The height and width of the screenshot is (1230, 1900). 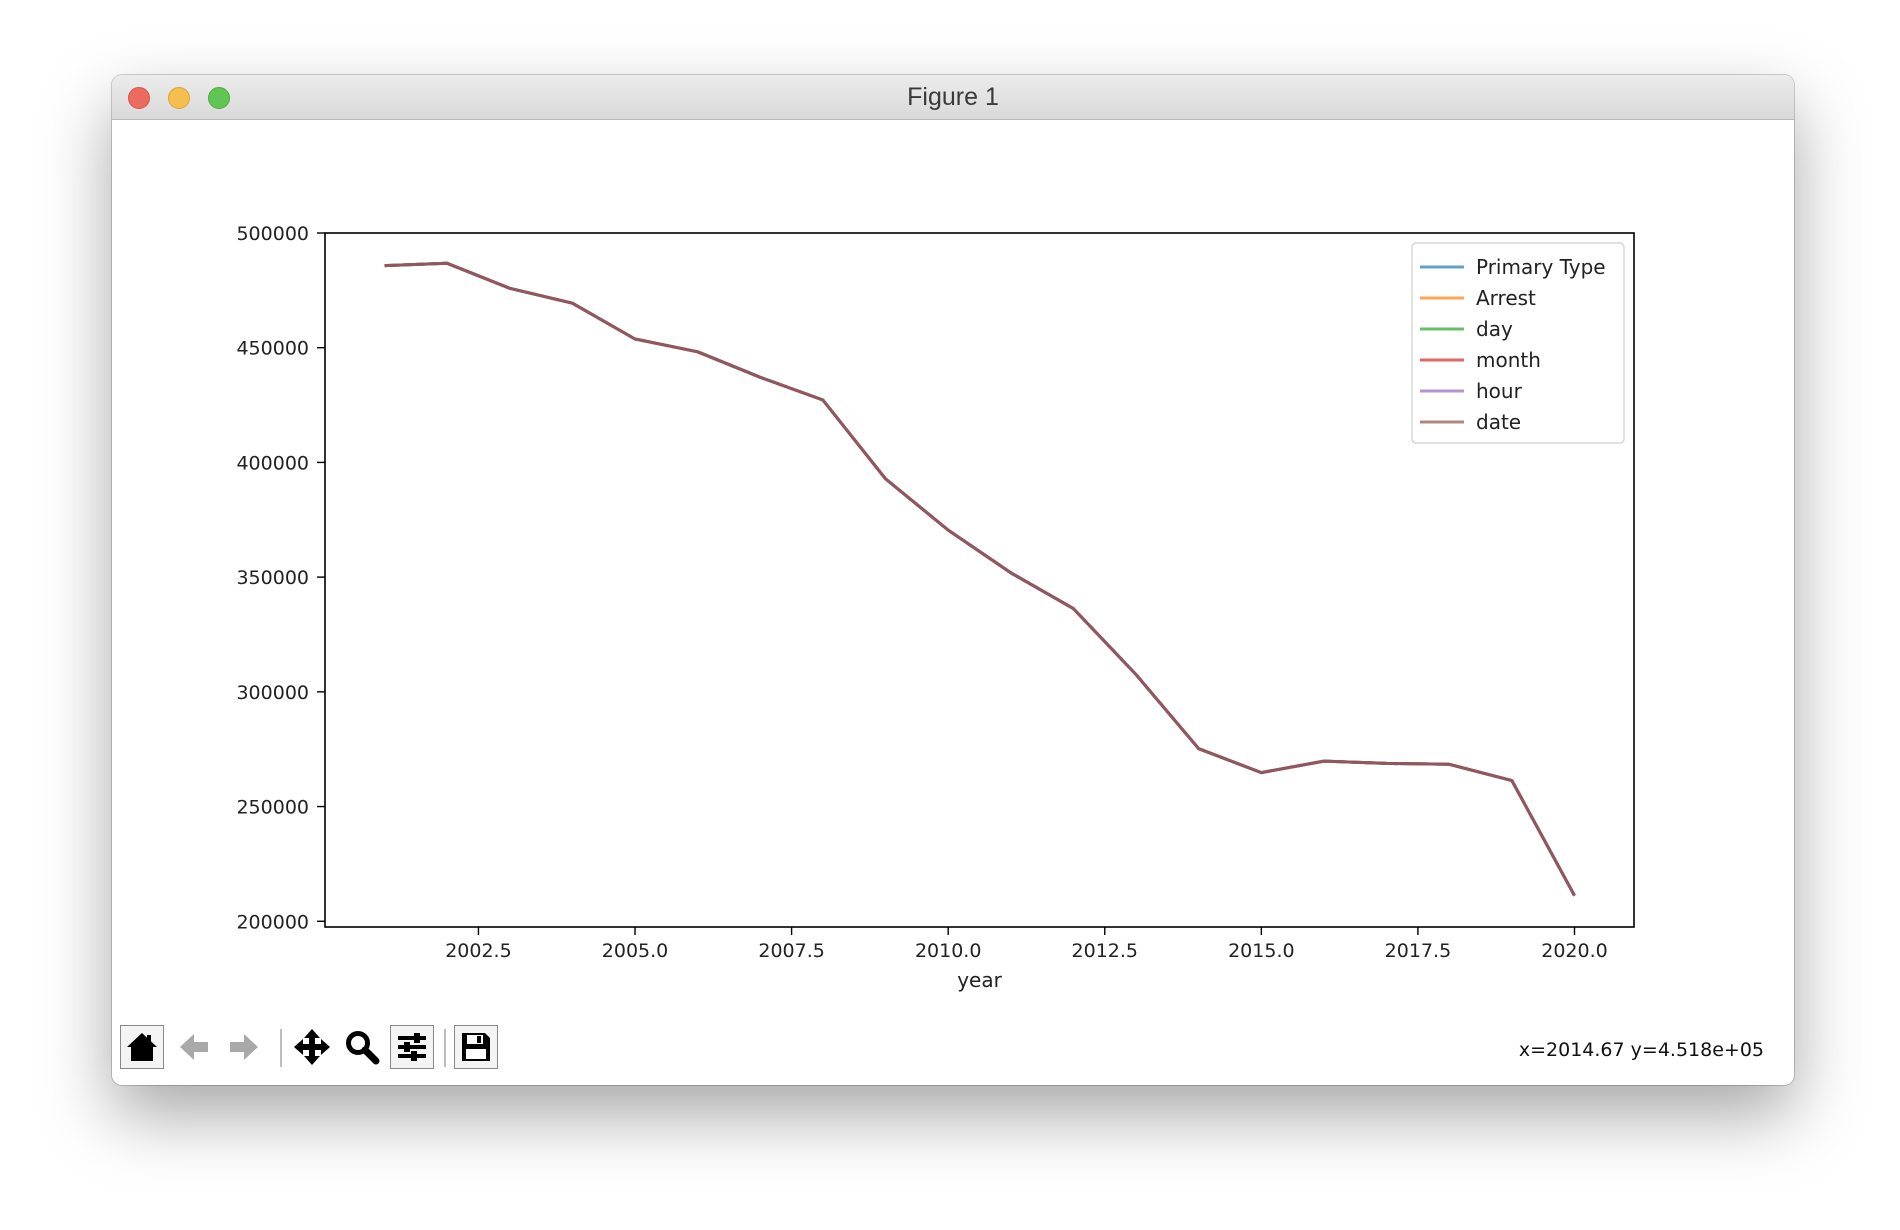 What do you see at coordinates (1494, 329) in the screenshot?
I see `legend-label: day` at bounding box center [1494, 329].